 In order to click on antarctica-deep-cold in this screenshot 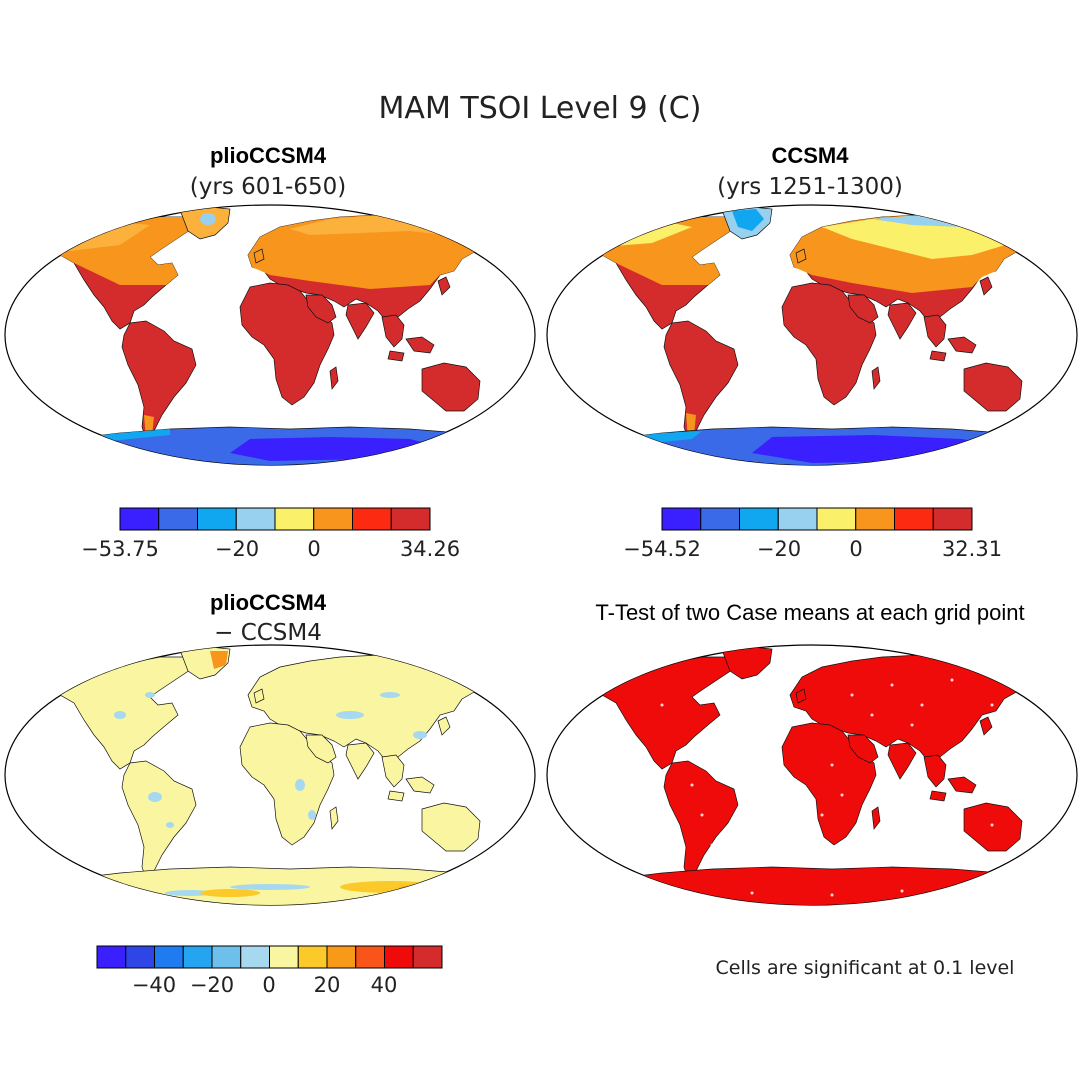, I will do `click(335, 449)`.